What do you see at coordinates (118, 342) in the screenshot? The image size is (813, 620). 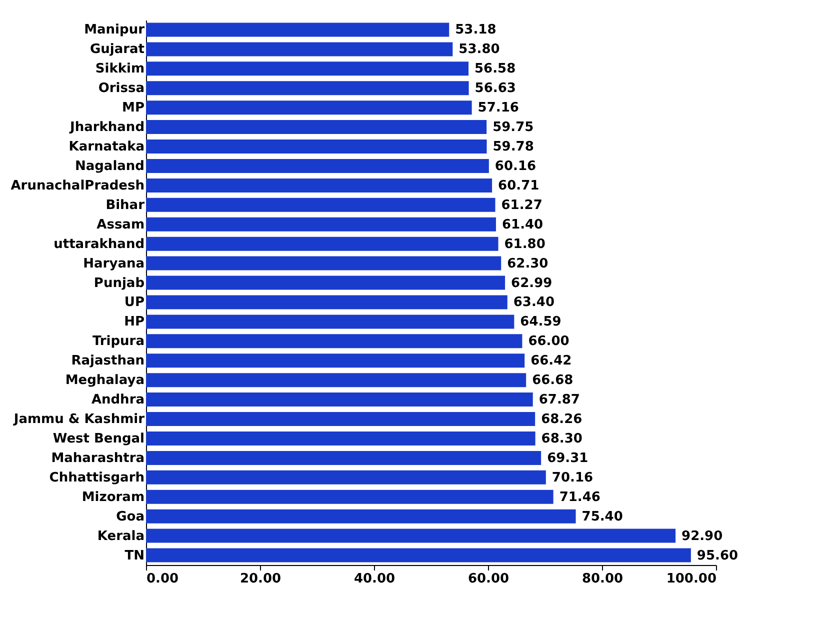 I see `y-tick-label: Tripura` at bounding box center [118, 342].